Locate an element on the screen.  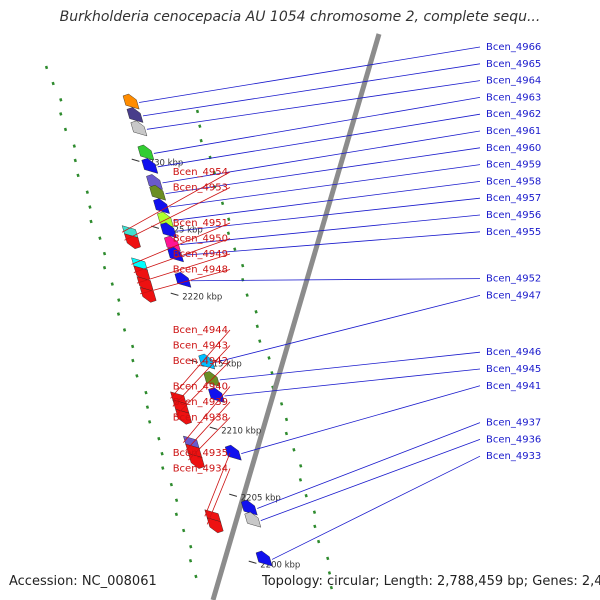
gene-label-bcen-4966: Bcen_4966 is located at coordinates (513, 47).